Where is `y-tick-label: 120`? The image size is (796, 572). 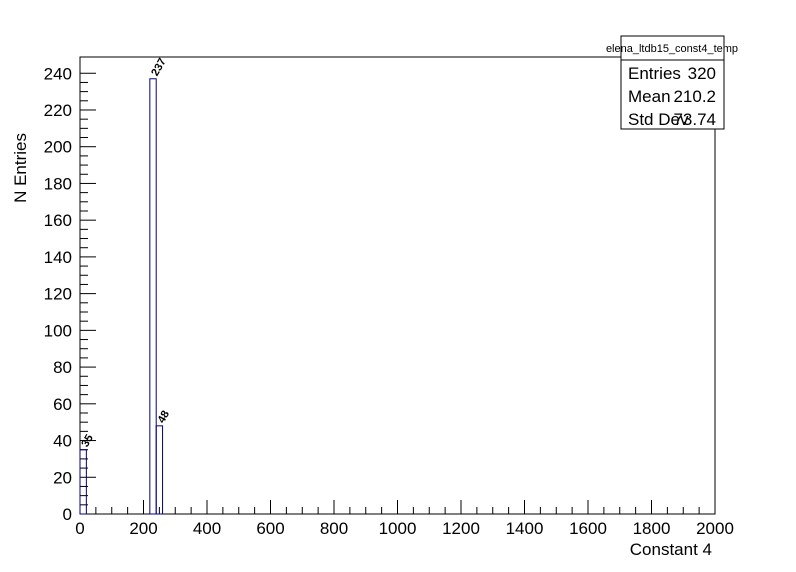
y-tick-label: 120 is located at coordinates (58, 294).